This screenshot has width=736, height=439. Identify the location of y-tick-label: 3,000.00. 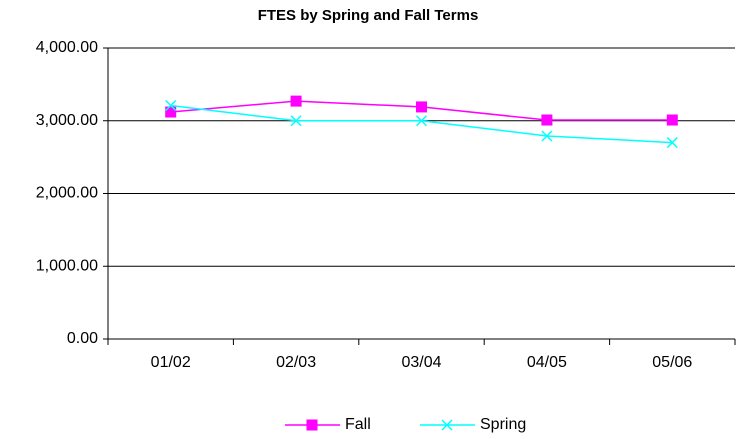
(67, 120).